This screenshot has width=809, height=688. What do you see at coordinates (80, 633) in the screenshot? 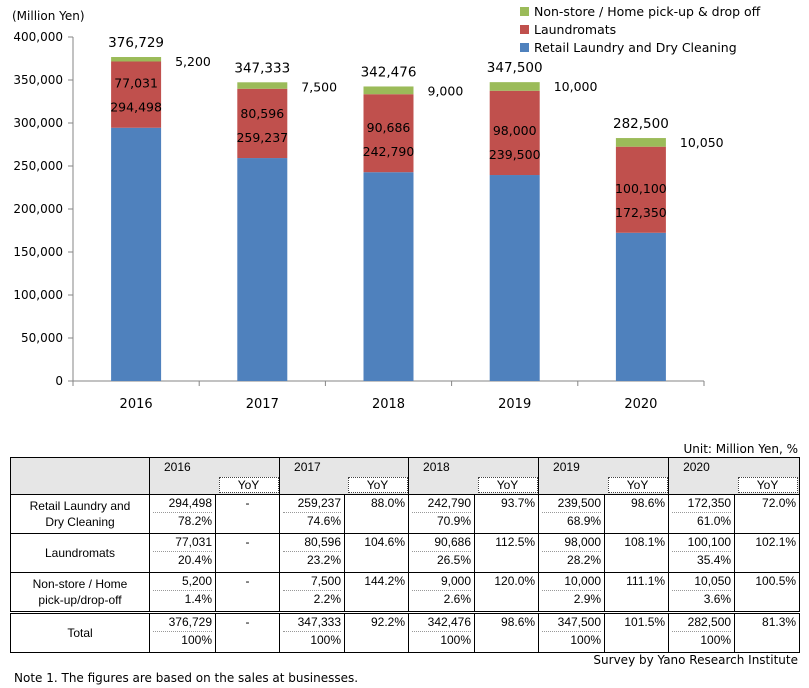
I see `row-label-line: Total` at bounding box center [80, 633].